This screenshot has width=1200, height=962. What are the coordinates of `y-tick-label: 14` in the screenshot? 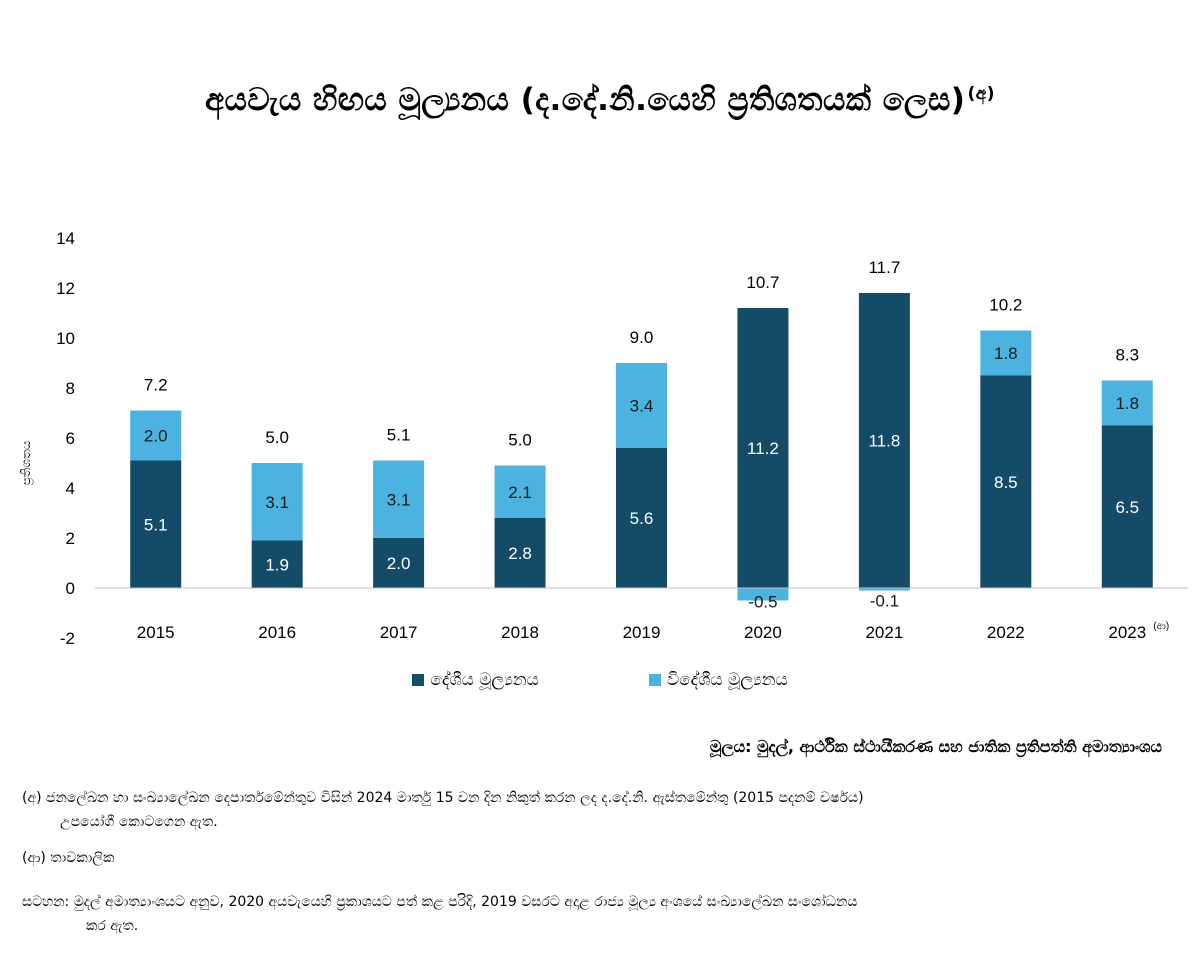 It's located at (65, 238).